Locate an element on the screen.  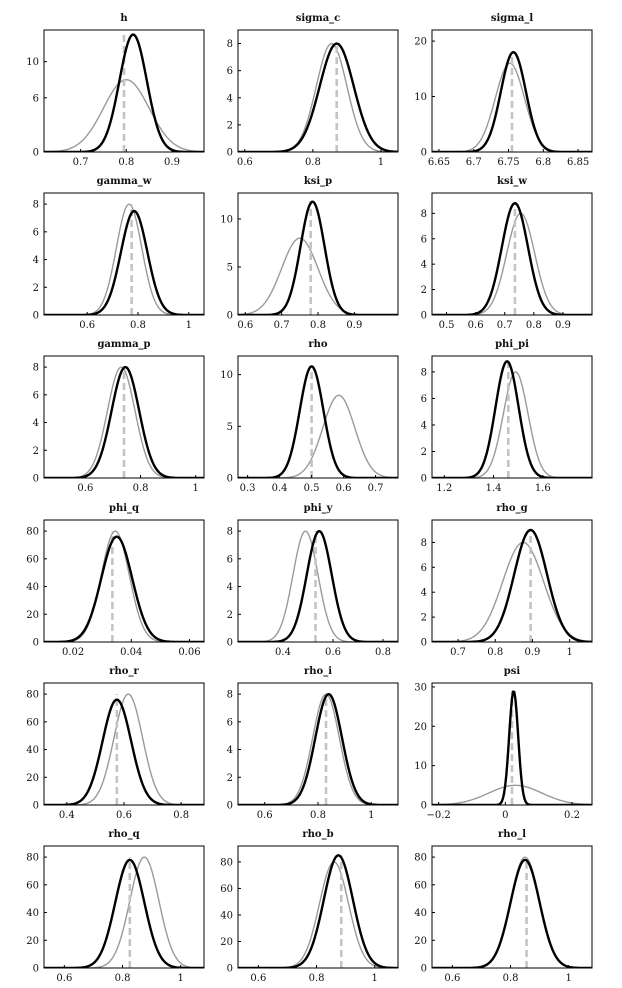
chart-title: psi is located at coordinates (512, 671).